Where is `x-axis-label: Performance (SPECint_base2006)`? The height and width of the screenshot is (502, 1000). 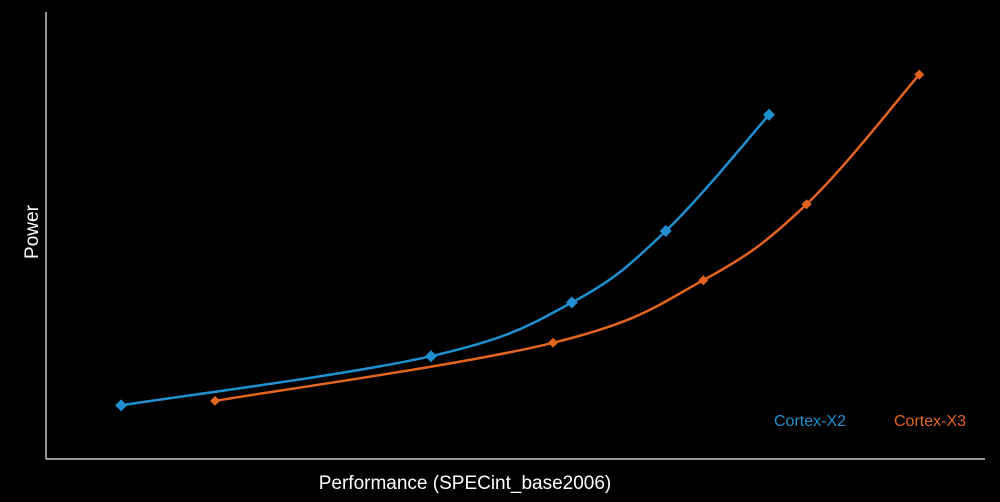
x-axis-label: Performance (SPECint_base2006) is located at coordinates (465, 483).